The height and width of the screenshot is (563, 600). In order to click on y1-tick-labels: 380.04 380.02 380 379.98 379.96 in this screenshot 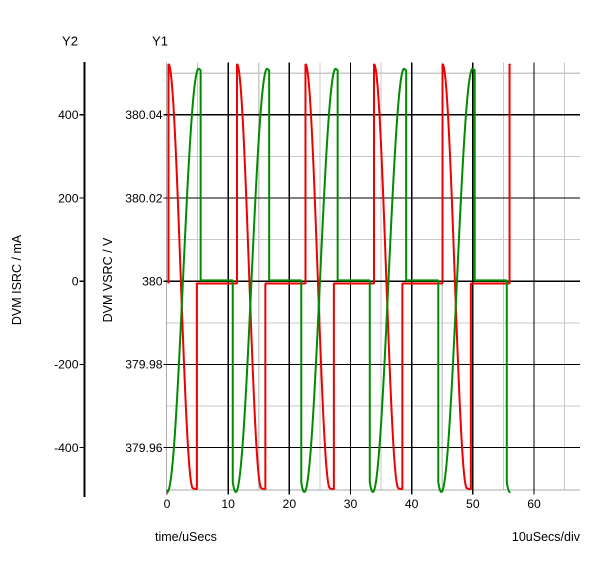, I will do `click(143, 281)`.